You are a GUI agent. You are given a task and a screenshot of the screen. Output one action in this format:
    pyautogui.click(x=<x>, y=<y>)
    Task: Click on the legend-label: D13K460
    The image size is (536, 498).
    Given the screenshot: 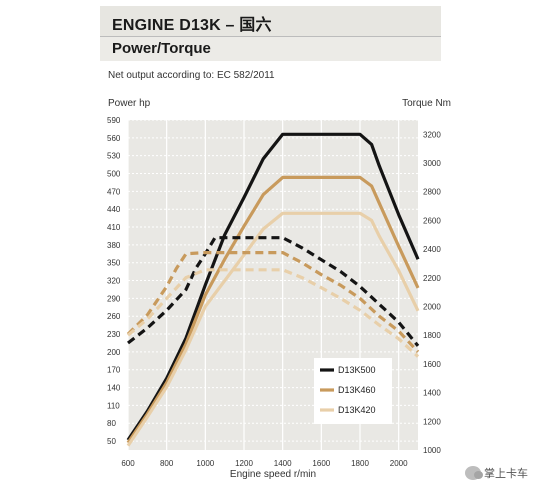 What is the action you would take?
    pyautogui.click(x=357, y=390)
    